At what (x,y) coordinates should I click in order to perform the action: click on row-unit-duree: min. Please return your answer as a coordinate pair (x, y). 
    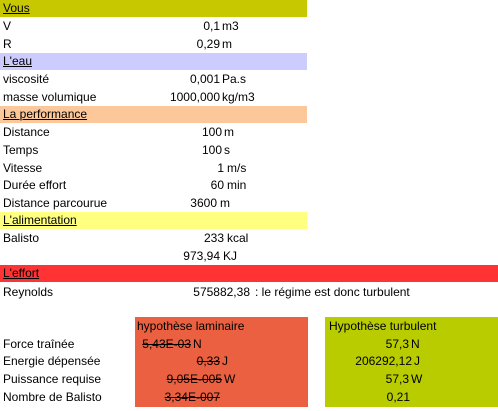
    Looking at the image, I should click on (237, 185).